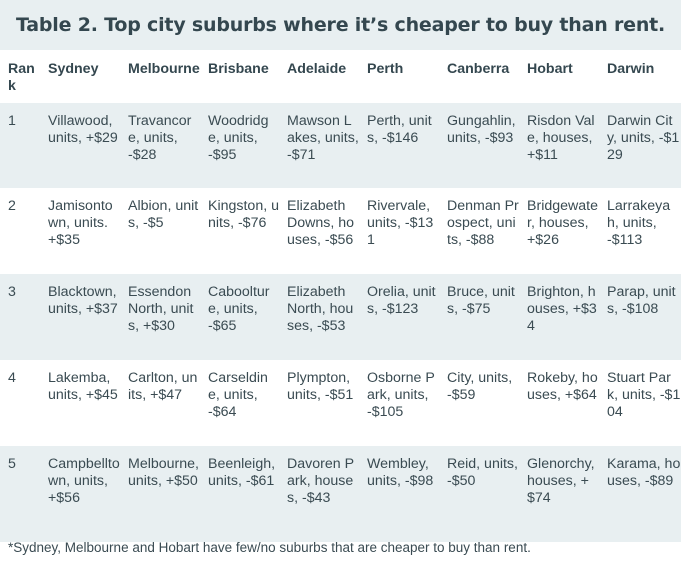 The width and height of the screenshot is (681, 584). What do you see at coordinates (242, 472) in the screenshot?
I see `cell-brisbane: Beenleigh, units, -$61` at bounding box center [242, 472].